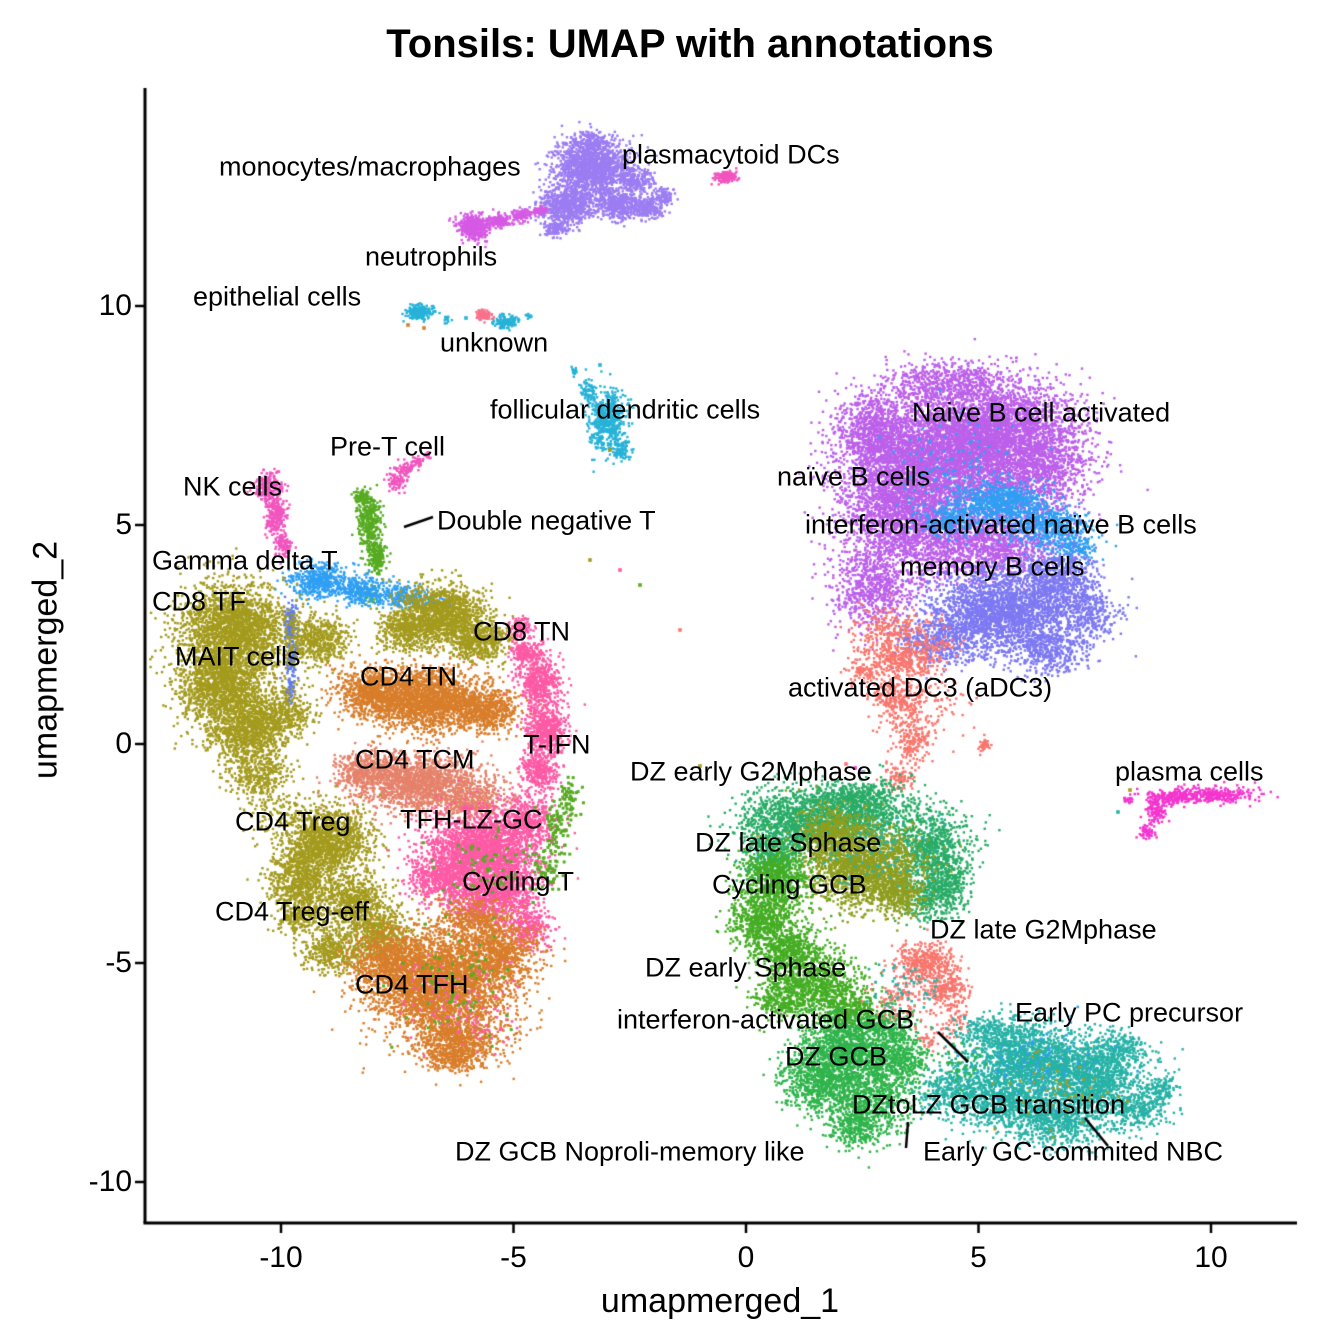 Image resolution: width=1344 pixels, height=1344 pixels. I want to click on y-tick-label: -10, so click(110, 1181).